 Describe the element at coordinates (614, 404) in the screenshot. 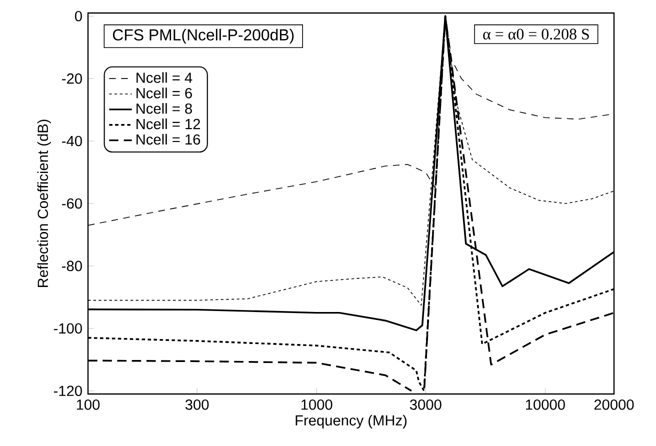

I see `x-tick-label: 20000` at that location.